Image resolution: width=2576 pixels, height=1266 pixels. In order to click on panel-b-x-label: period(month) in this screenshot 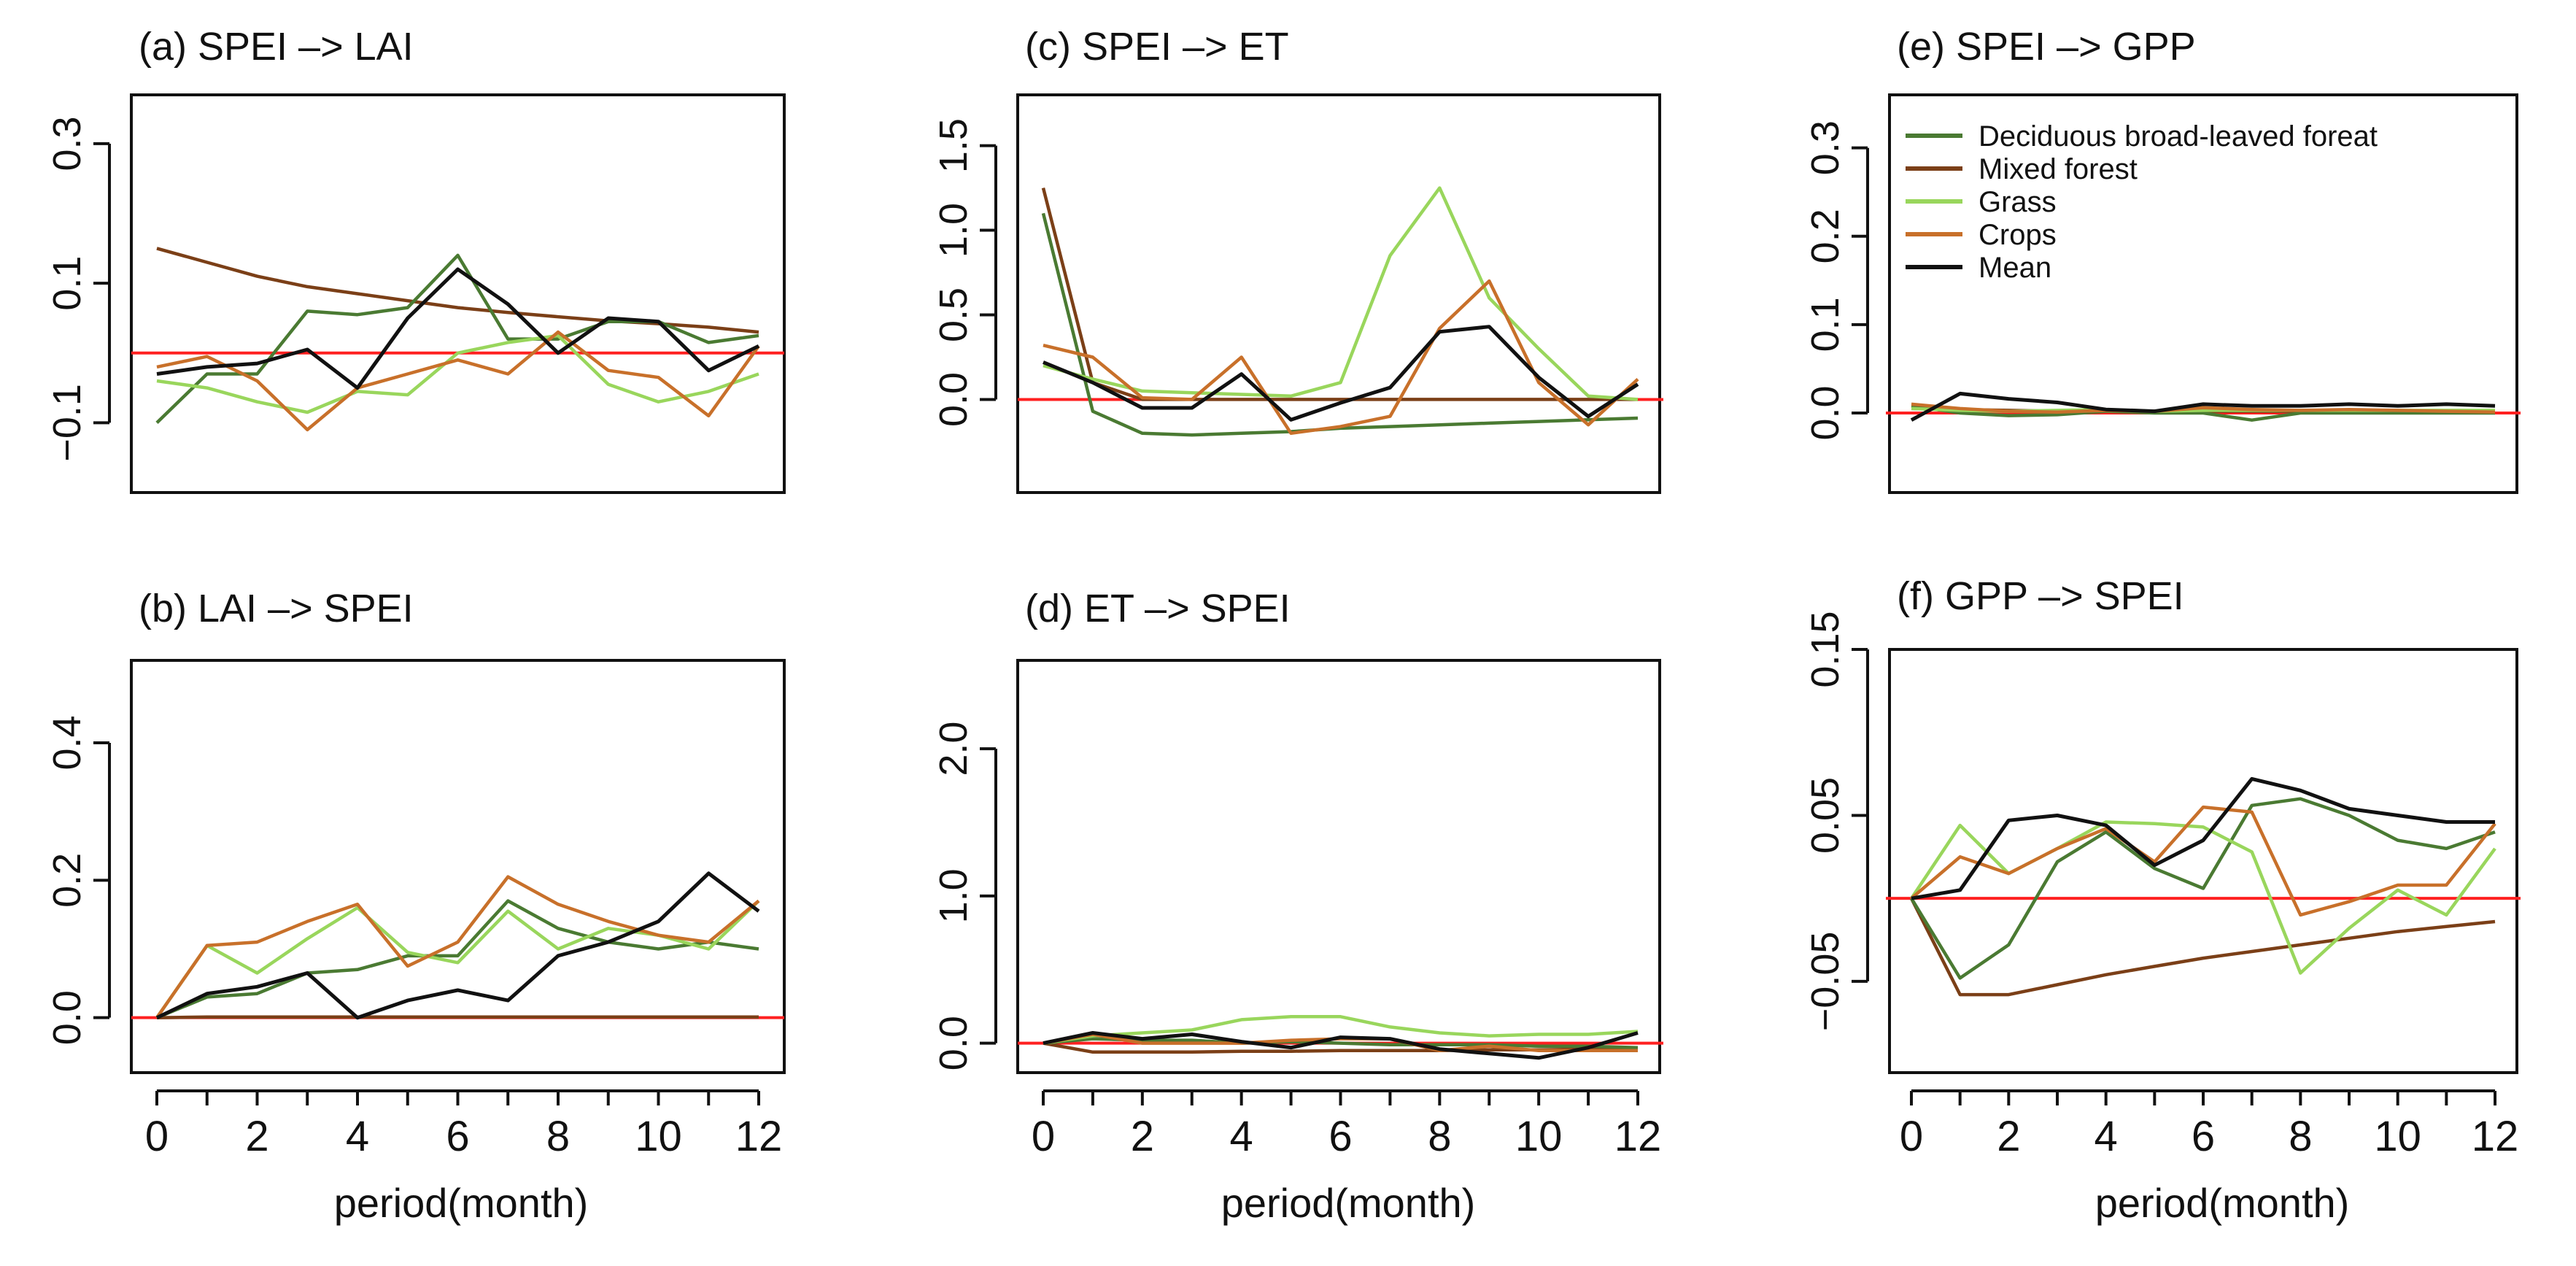, I will do `click(461, 1203)`.